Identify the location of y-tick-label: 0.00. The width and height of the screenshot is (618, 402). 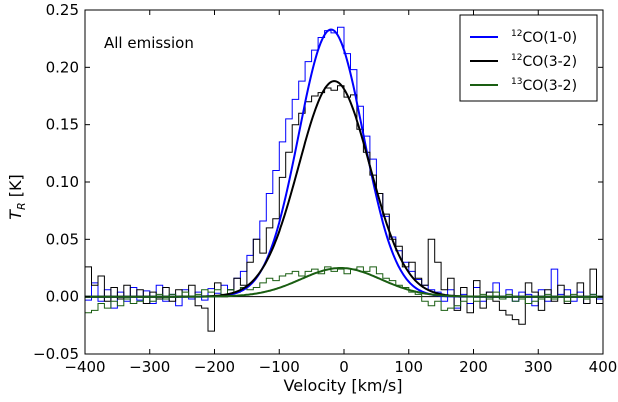
(62, 297).